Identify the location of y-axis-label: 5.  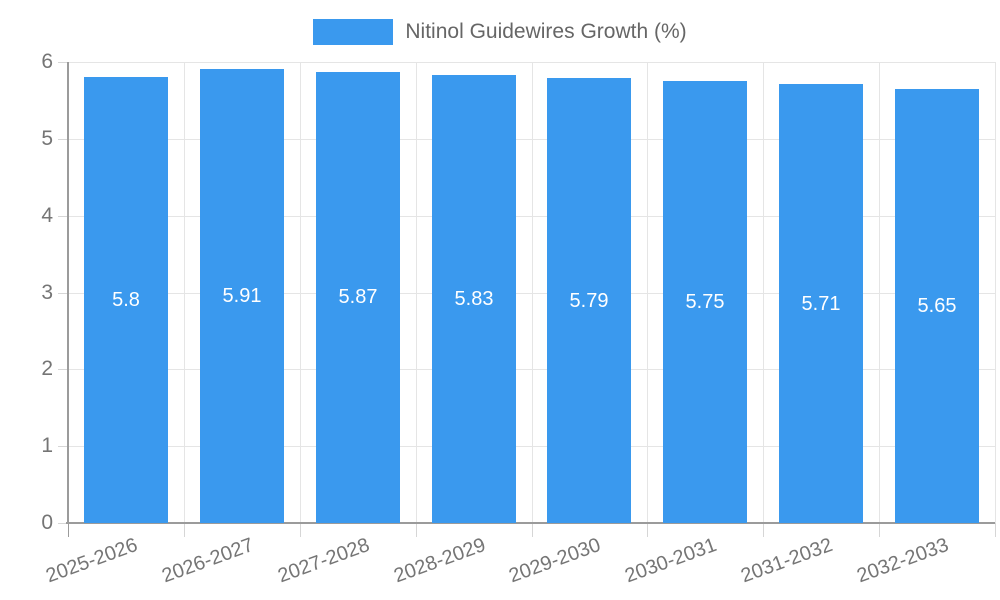
(47, 138).